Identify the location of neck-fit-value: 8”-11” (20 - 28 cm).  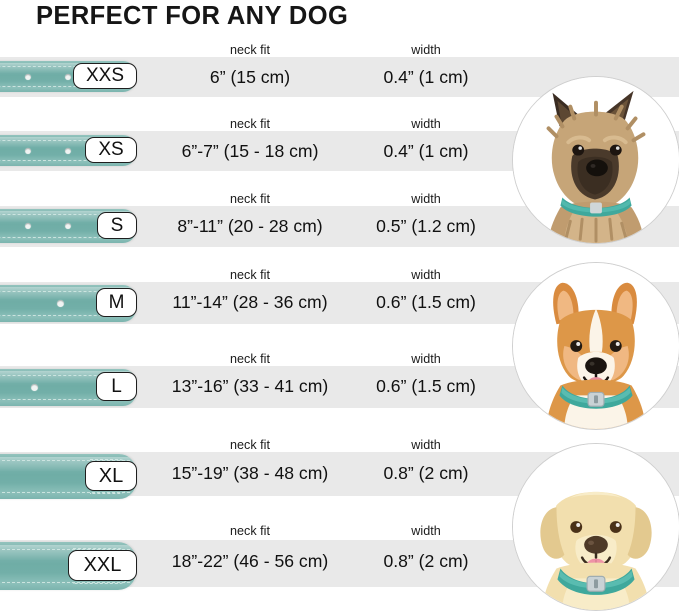
(250, 226).